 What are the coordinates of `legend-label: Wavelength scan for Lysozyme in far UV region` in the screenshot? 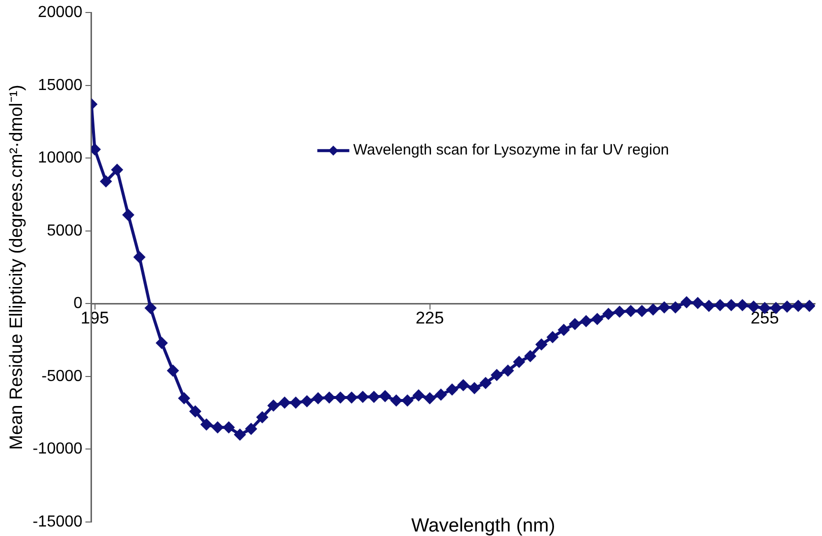 It's located at (511, 150).